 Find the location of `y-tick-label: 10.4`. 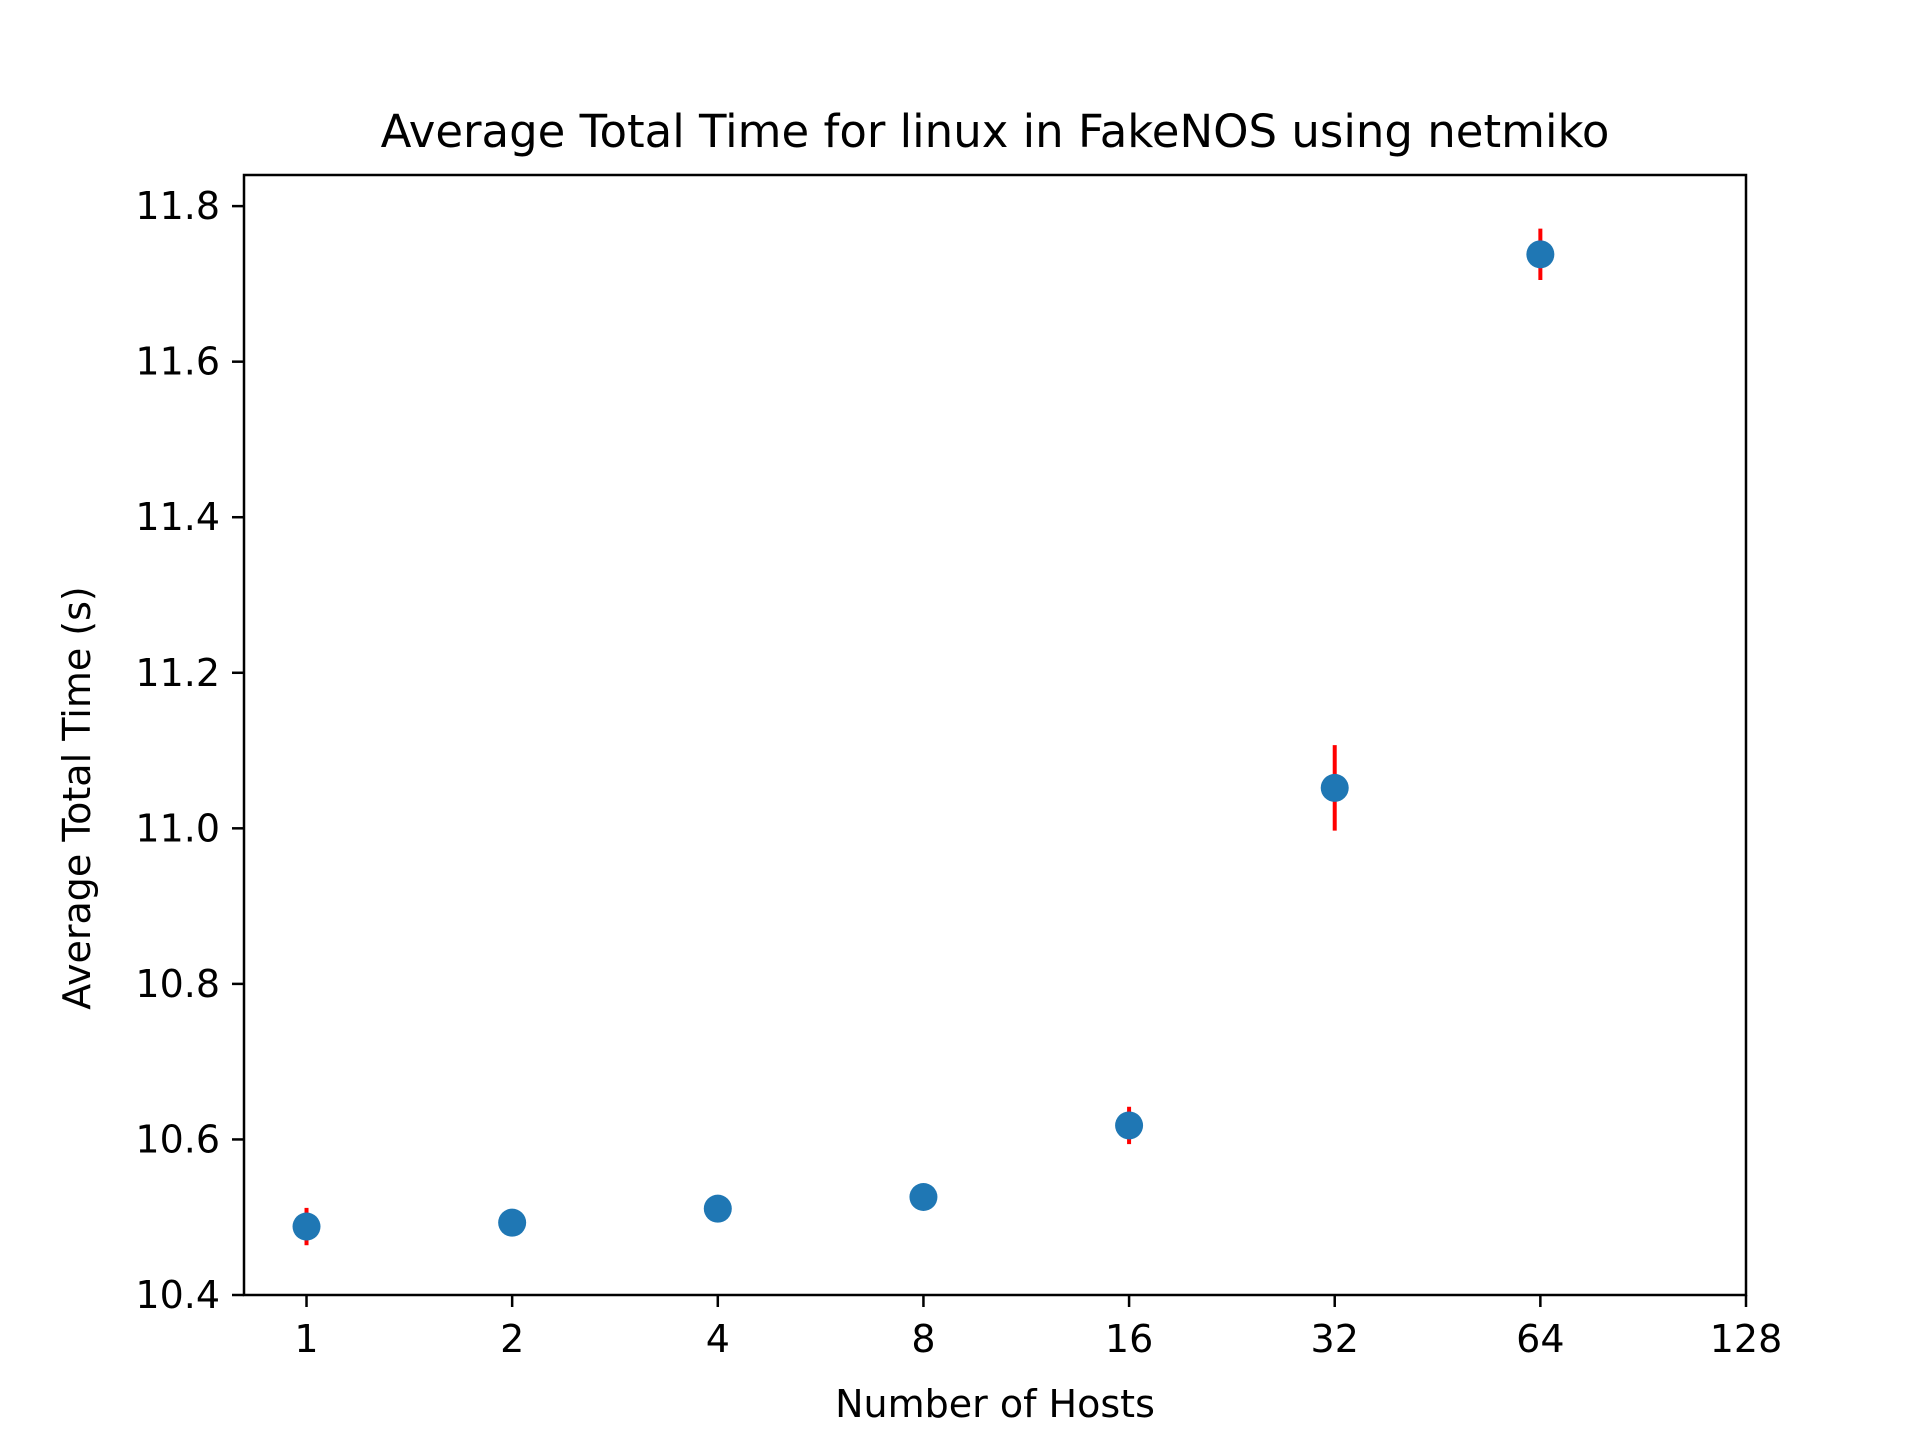

y-tick-label: 10.4 is located at coordinates (177, 1295).